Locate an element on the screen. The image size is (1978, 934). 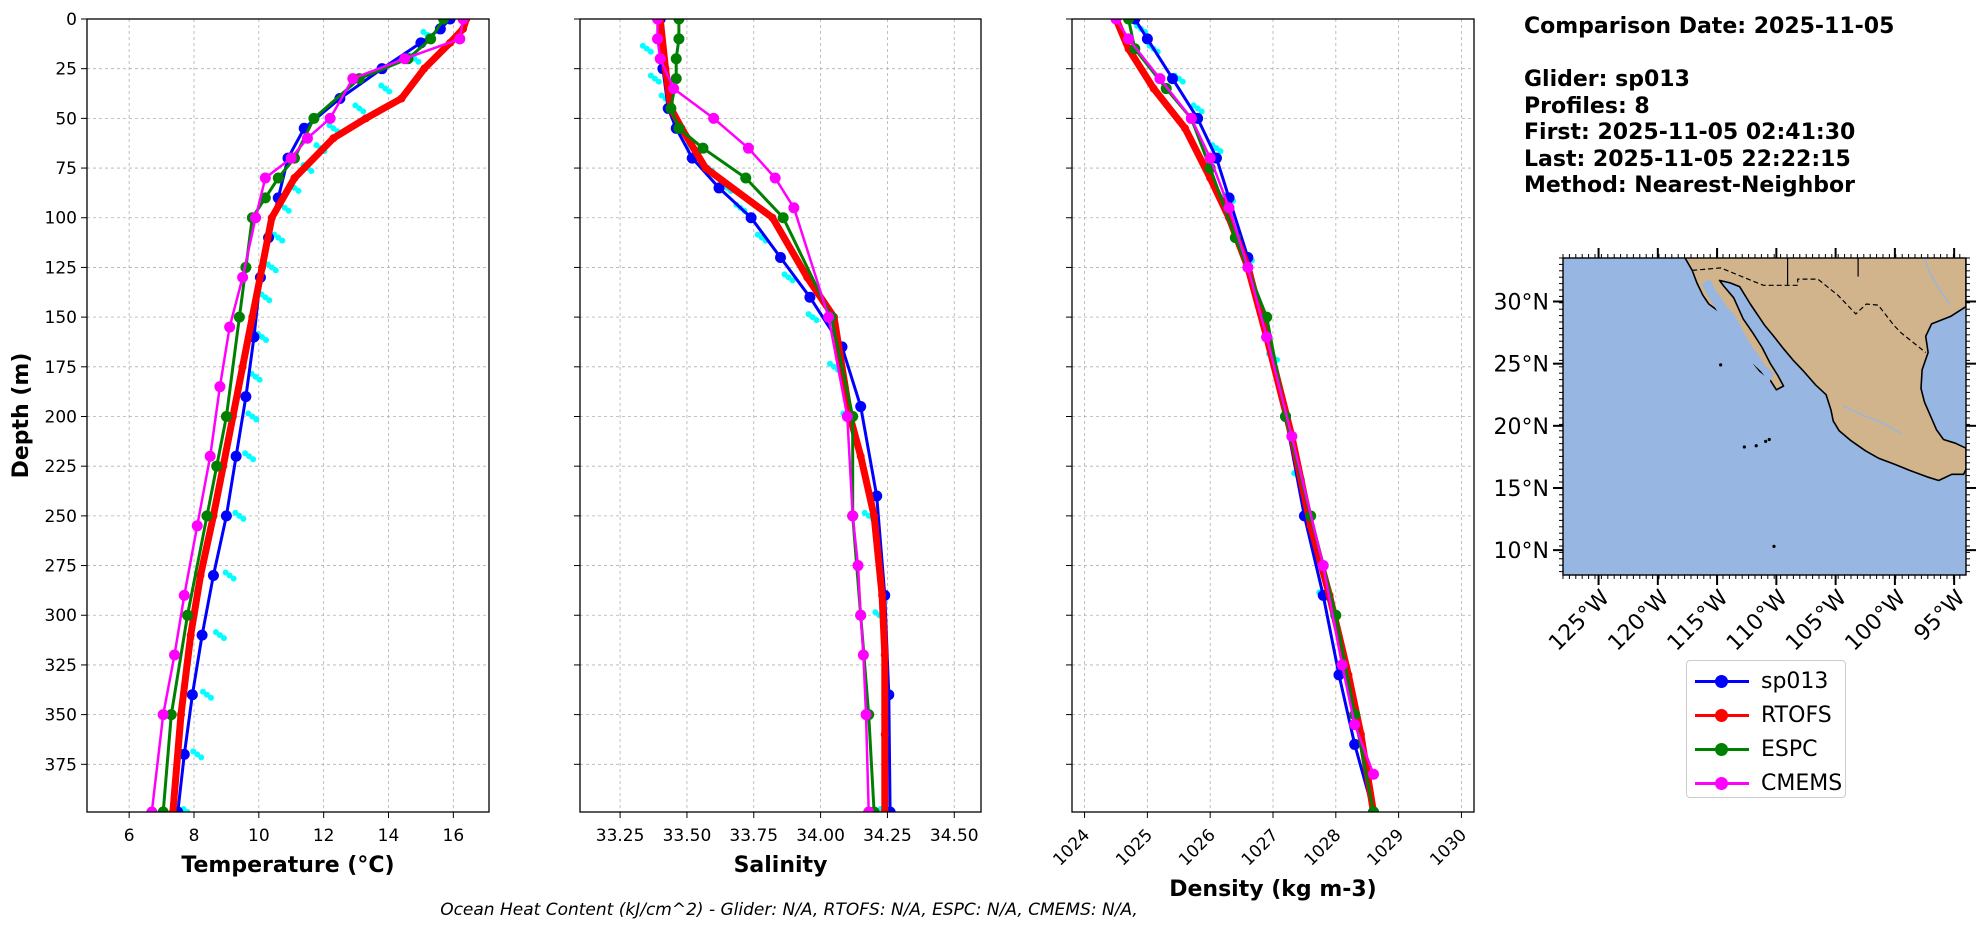
legend-label: CMEMS is located at coordinates (1802, 783).